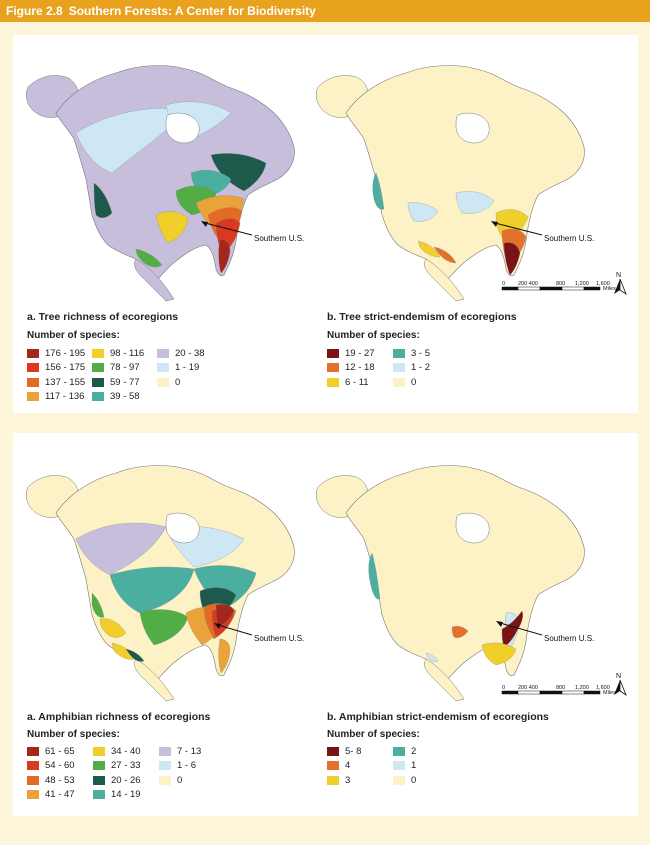 This screenshot has width=650, height=845. I want to click on legend-item: 6 - 11, so click(351, 382).